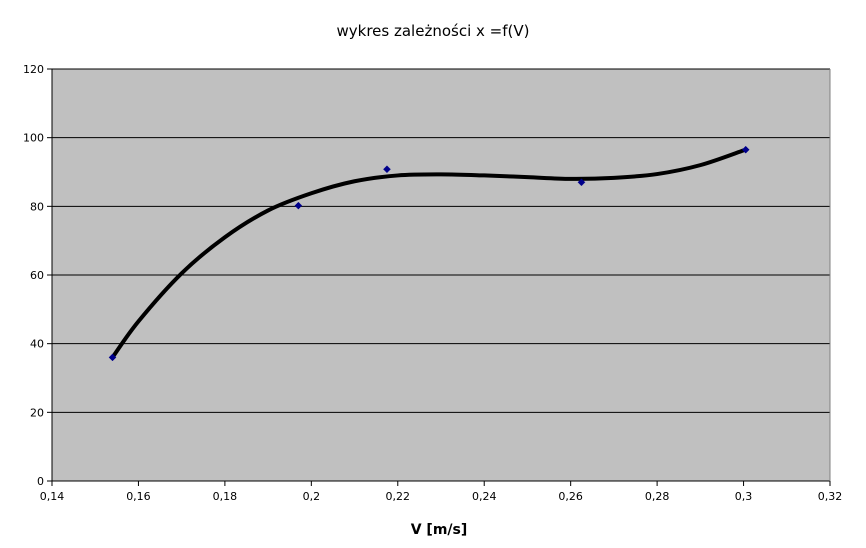  I want to click on x-tick-label: 0,24, so click(484, 496).